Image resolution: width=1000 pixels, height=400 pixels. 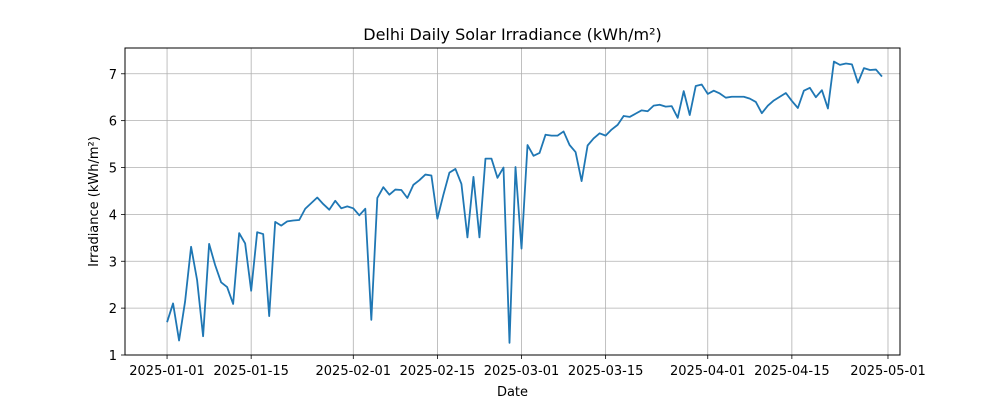 What do you see at coordinates (708, 371) in the screenshot?
I see `x-tick-label: 2025-04-01` at bounding box center [708, 371].